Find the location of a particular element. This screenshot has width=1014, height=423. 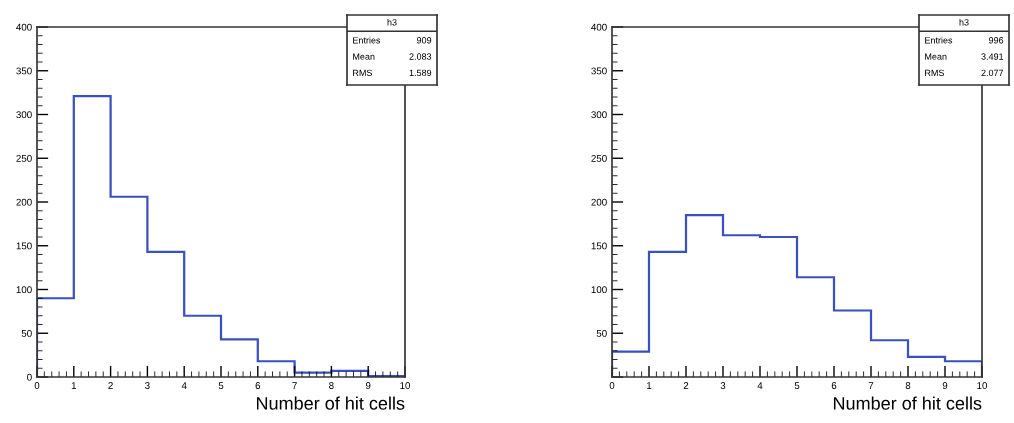

text: 996 is located at coordinates (996, 40).